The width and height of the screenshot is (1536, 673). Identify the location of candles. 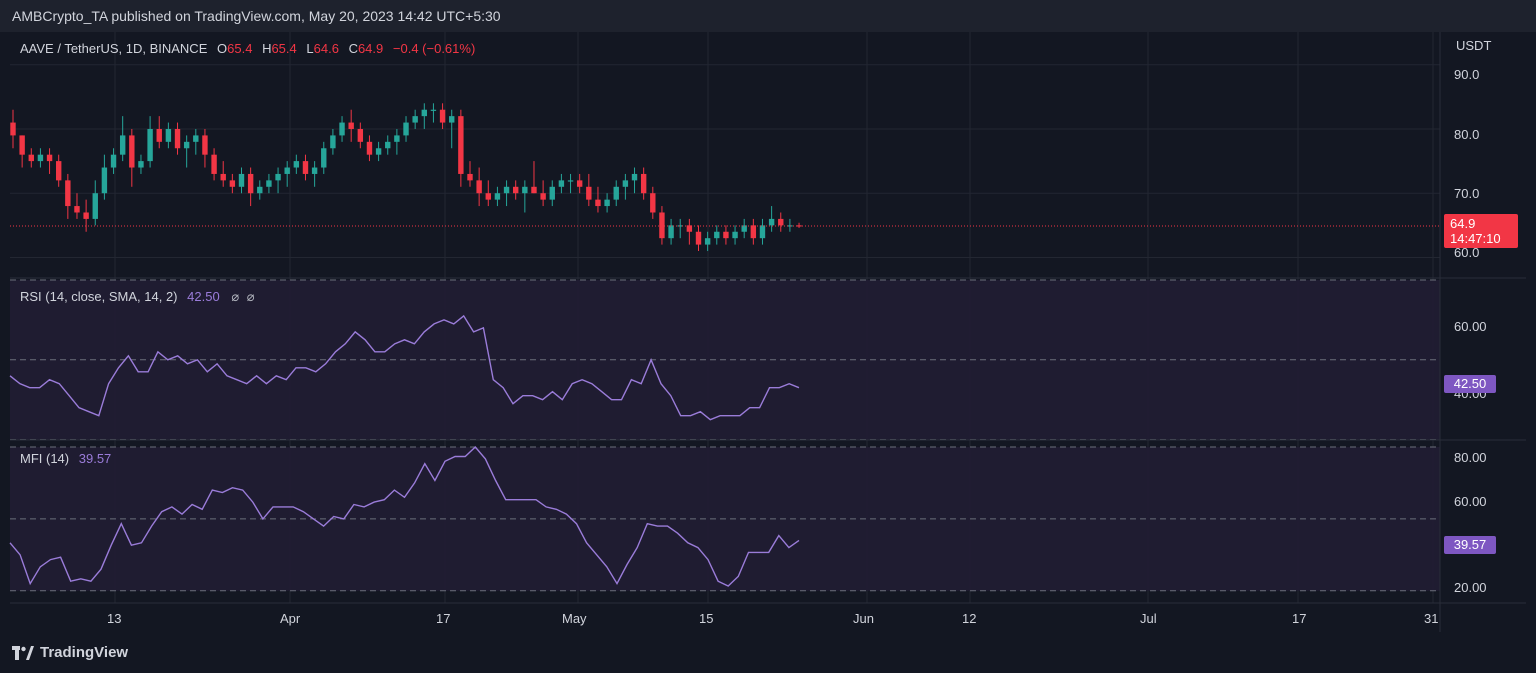
(406, 177).